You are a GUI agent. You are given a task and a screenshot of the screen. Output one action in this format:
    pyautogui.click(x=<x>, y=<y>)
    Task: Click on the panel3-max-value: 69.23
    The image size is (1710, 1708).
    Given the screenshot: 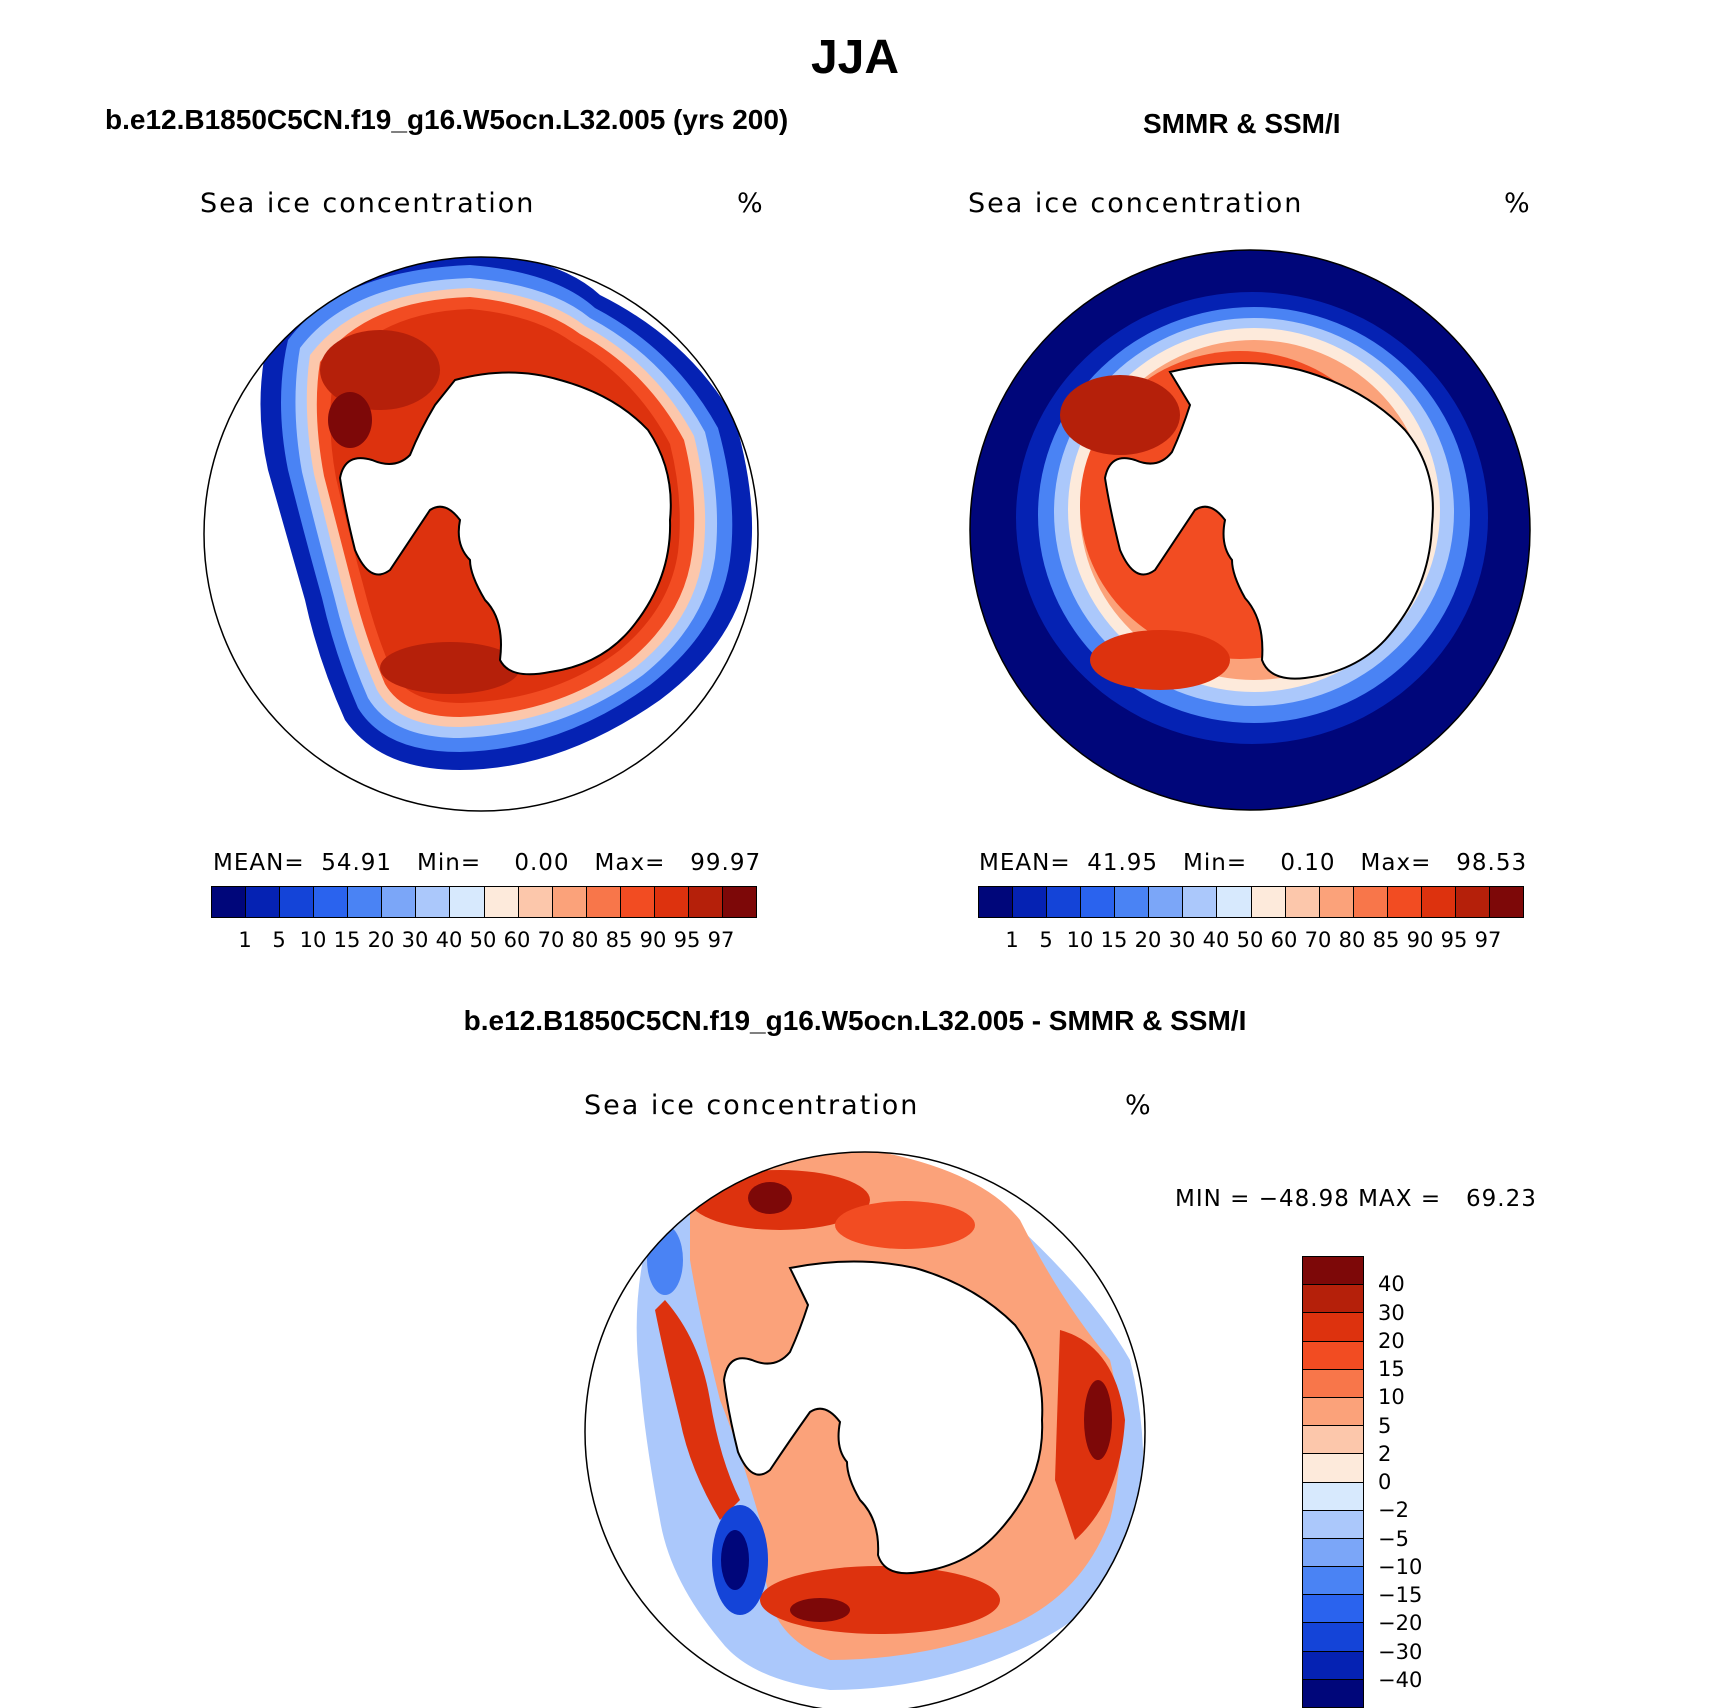 What is the action you would take?
    pyautogui.click(x=1501, y=1199)
    